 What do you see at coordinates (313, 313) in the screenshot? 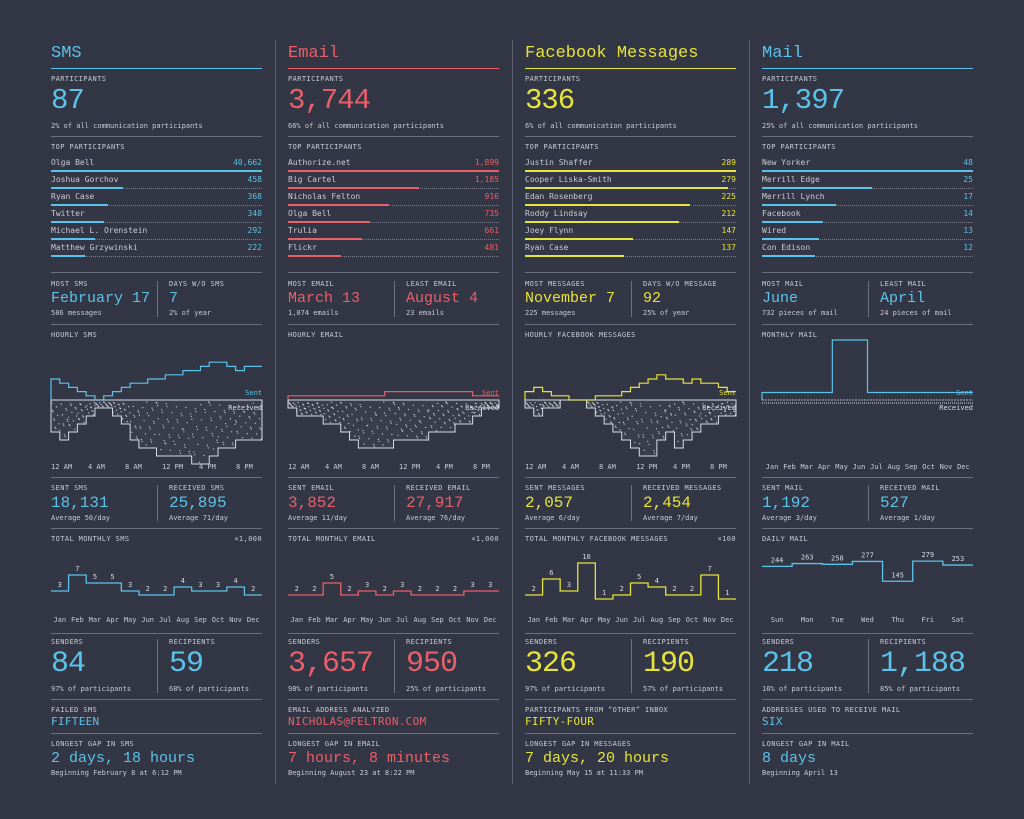
I see `stat-a-note: 1,074 emails` at bounding box center [313, 313].